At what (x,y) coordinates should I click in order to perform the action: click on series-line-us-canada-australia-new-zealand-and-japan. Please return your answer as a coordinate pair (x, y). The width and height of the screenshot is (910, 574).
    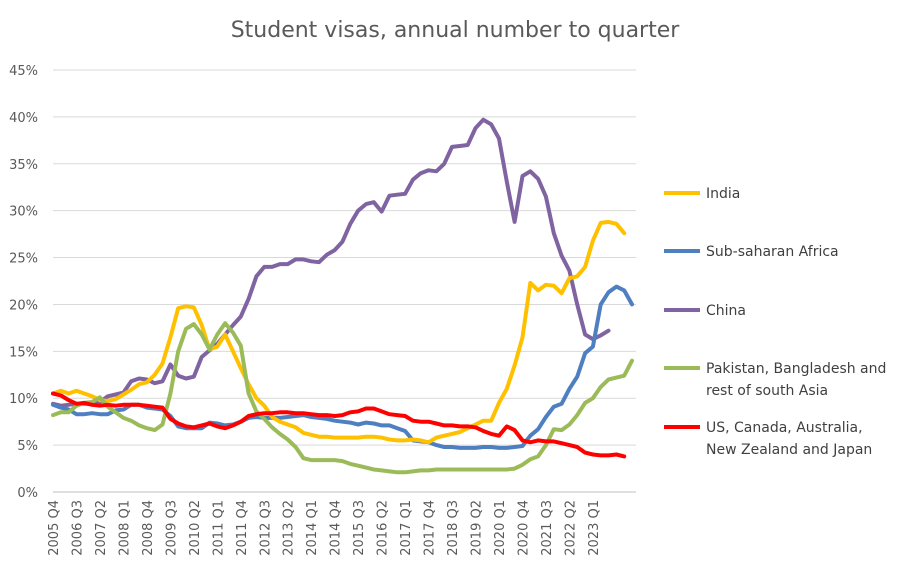
    Looking at the image, I should click on (339, 425).